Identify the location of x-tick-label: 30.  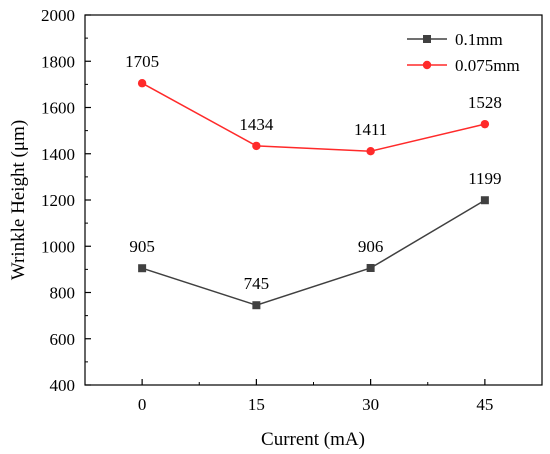
(370, 404).